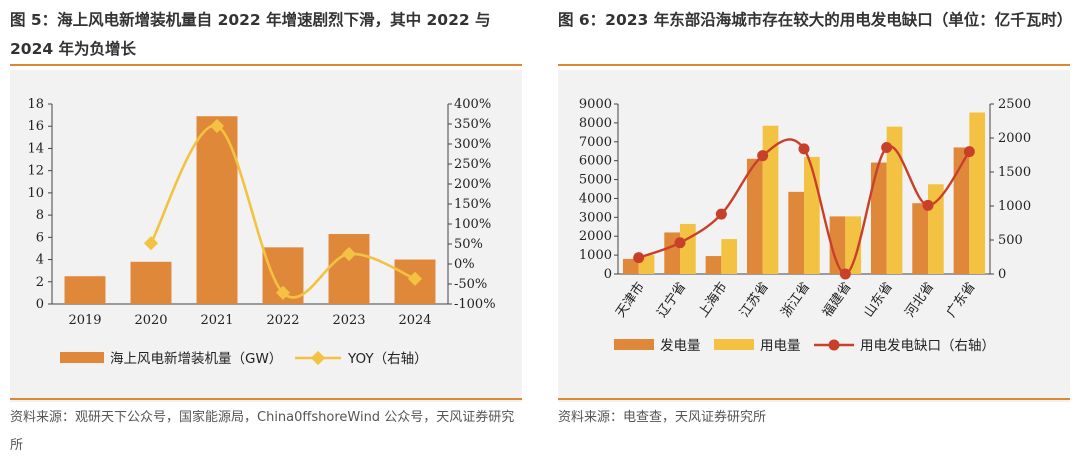  What do you see at coordinates (266, 399) in the screenshot?
I see `left-bottom-rule` at bounding box center [266, 399].